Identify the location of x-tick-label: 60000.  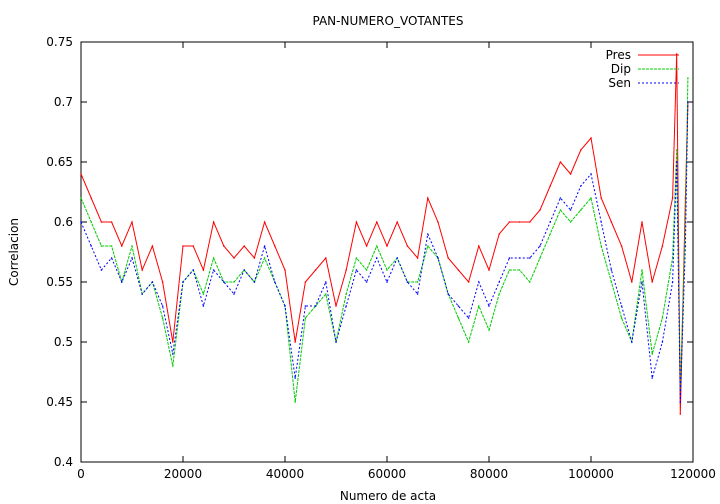
(387, 474).